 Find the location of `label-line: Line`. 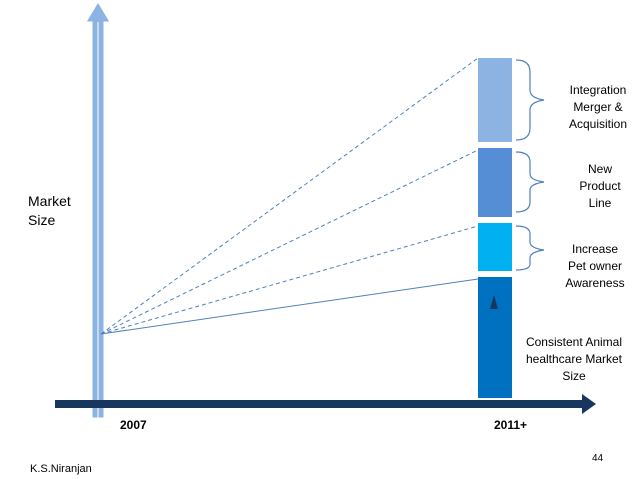

label-line: Line is located at coordinates (600, 203).